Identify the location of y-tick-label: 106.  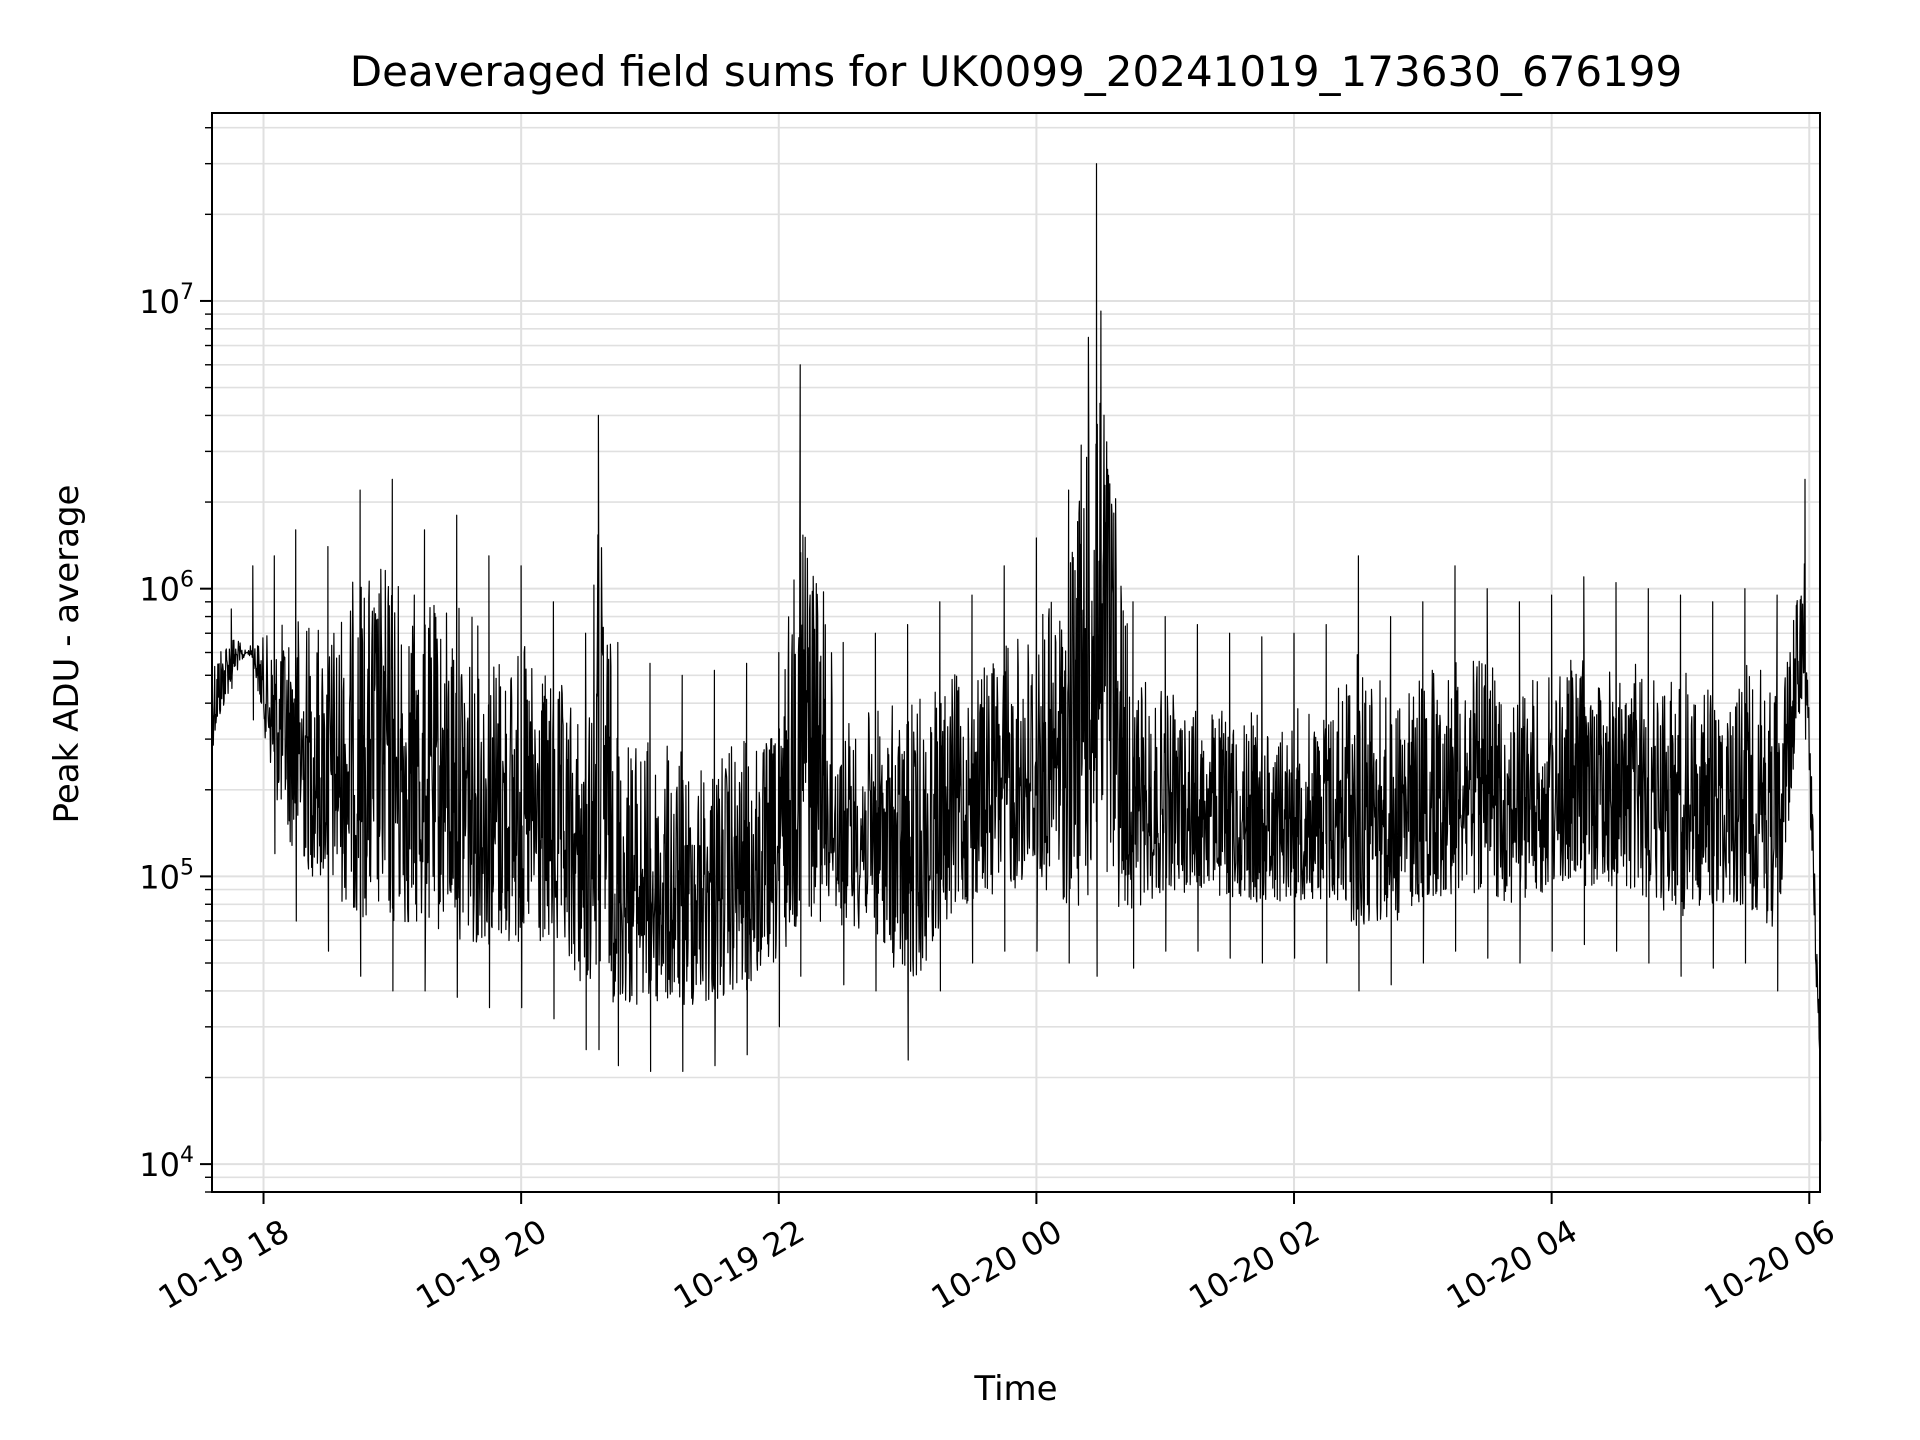
(166, 588).